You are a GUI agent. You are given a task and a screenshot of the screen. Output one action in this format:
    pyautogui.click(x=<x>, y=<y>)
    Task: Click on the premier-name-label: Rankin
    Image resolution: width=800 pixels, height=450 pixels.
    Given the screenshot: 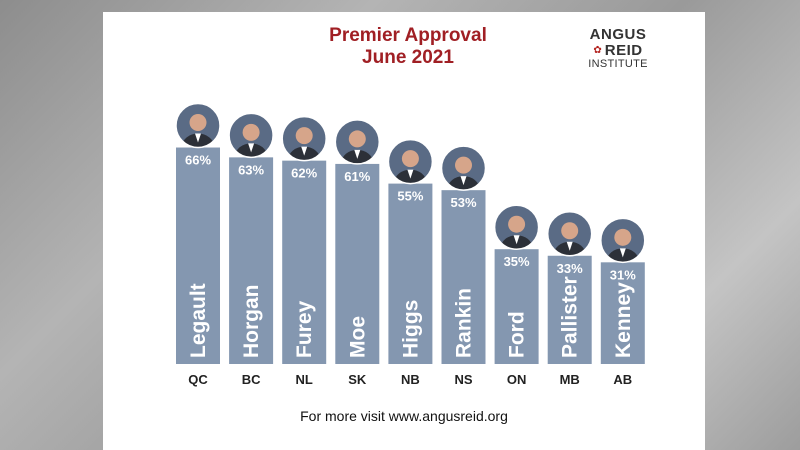 What is the action you would take?
    pyautogui.click(x=464, y=323)
    